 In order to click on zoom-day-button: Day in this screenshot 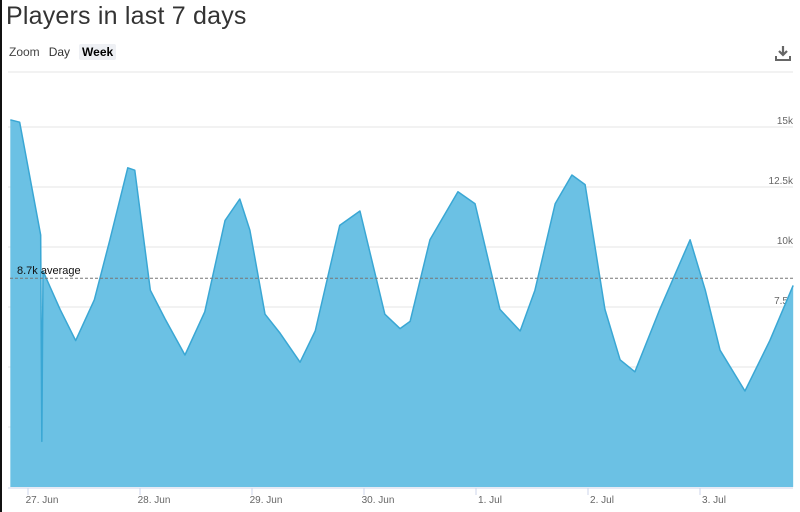, I will do `click(59, 52)`.